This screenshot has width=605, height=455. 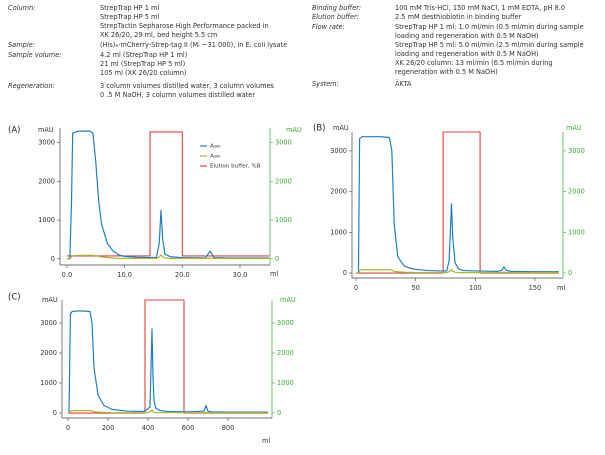 I want to click on condition-label: Sample volume:, so click(x=34, y=55).